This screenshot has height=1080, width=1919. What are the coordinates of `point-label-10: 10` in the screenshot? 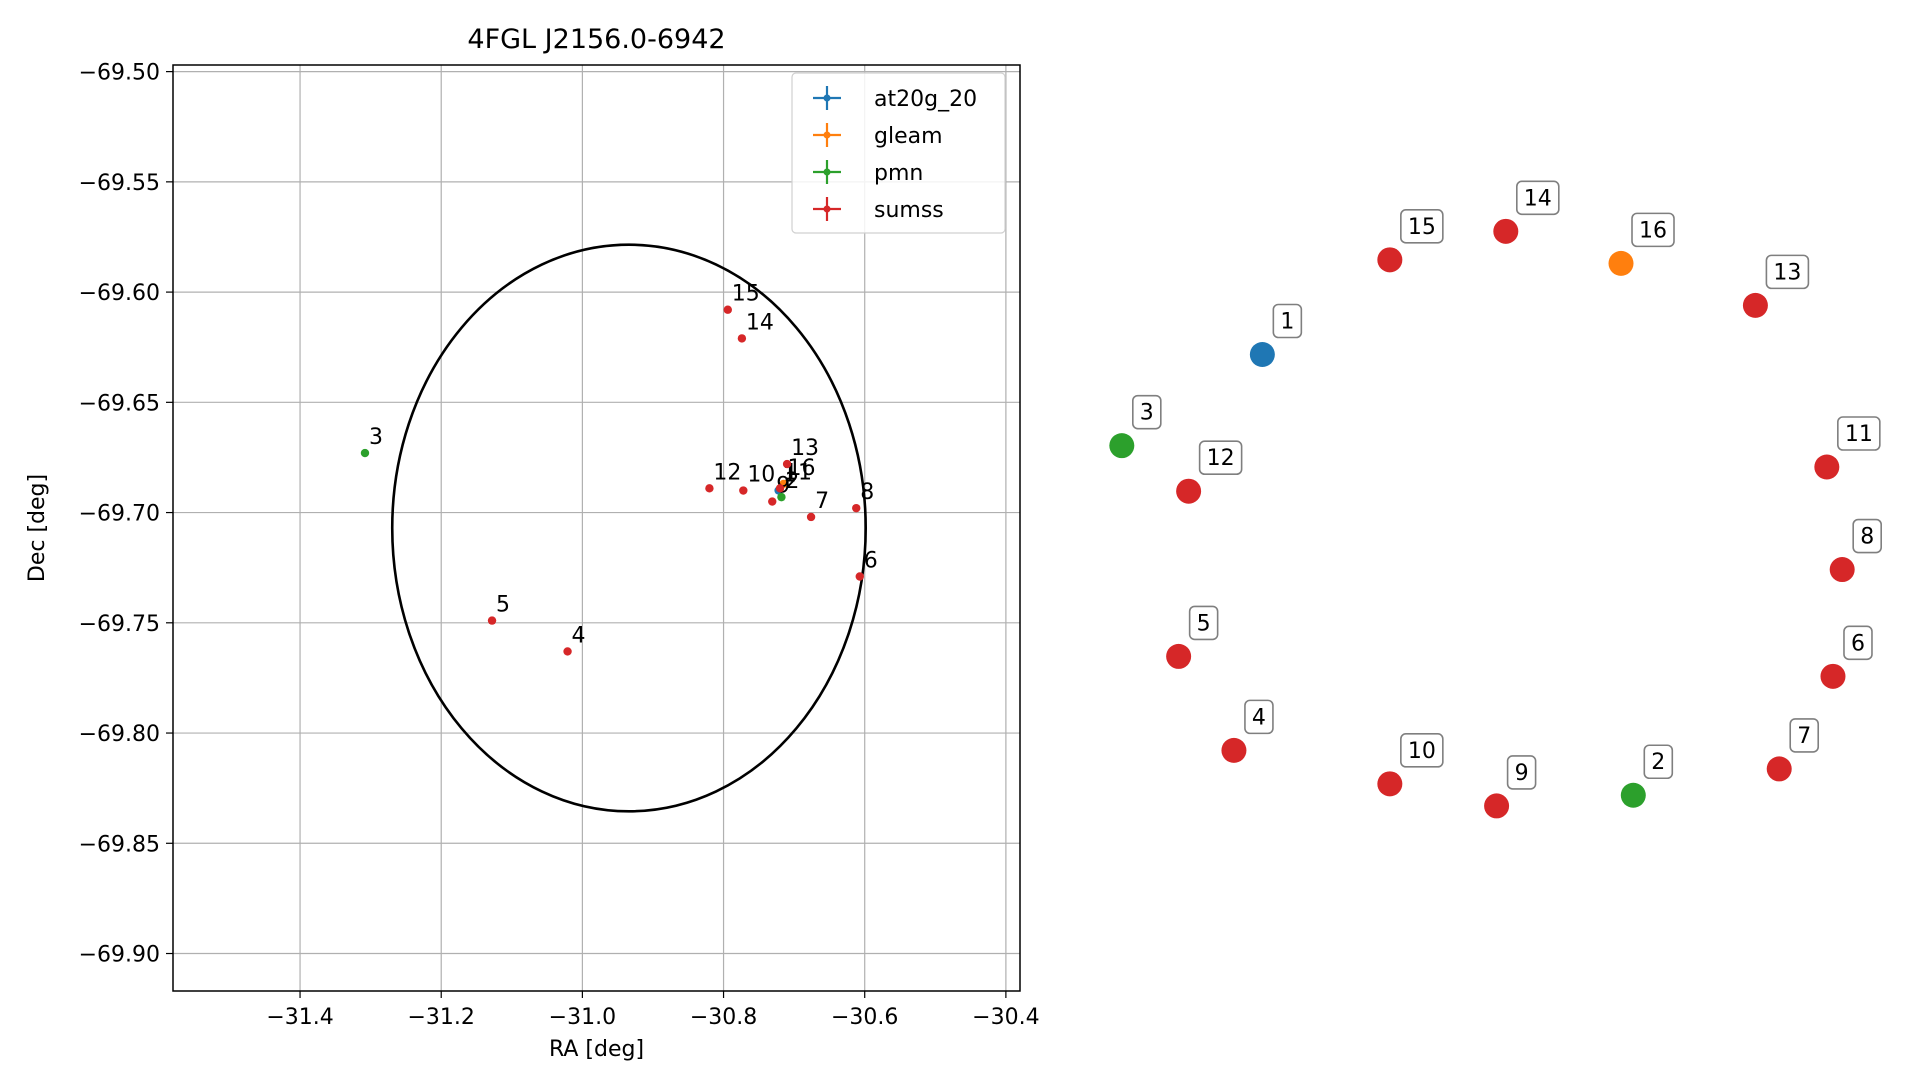 It's located at (761, 475).